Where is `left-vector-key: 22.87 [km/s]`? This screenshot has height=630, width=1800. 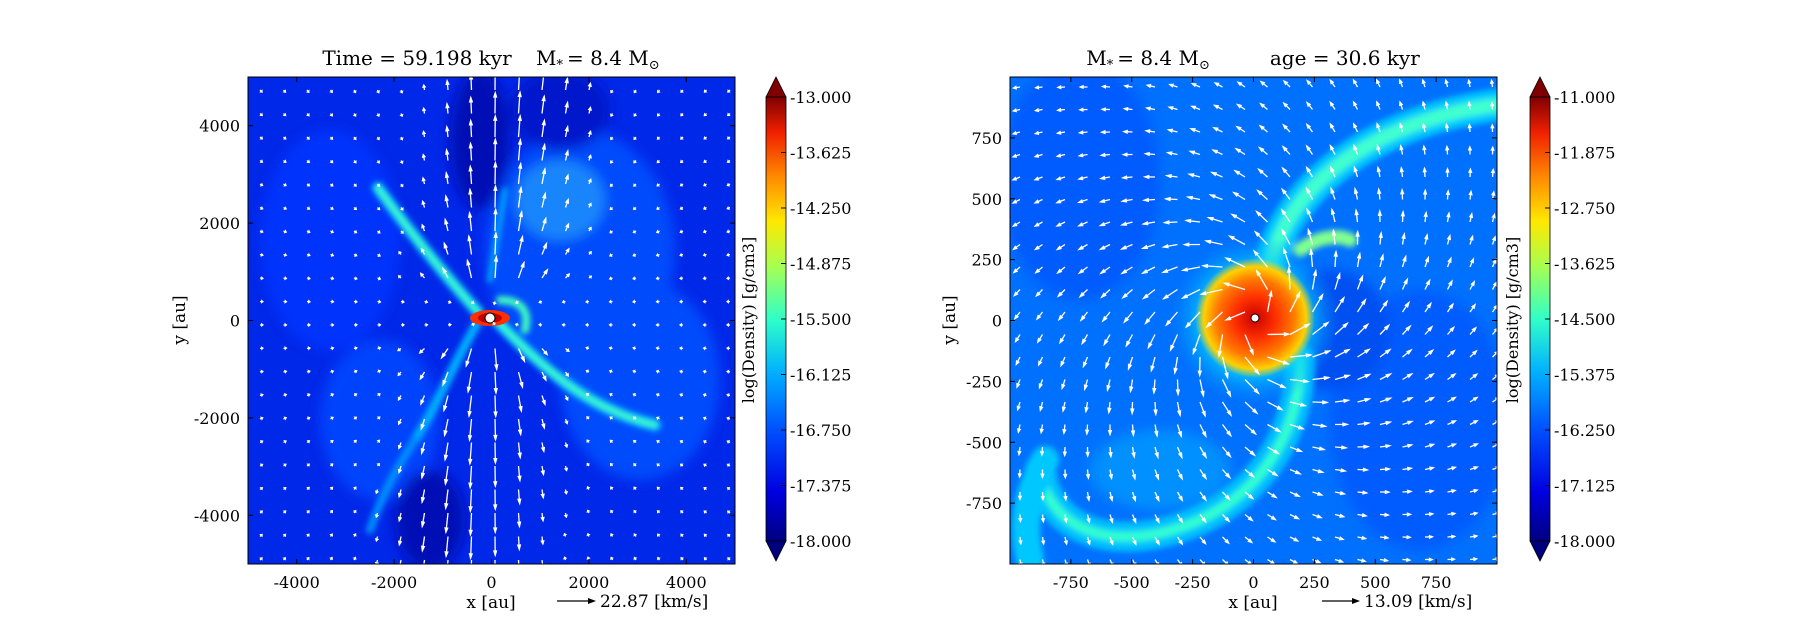
left-vector-key: 22.87 [km/s] is located at coordinates (632, 602).